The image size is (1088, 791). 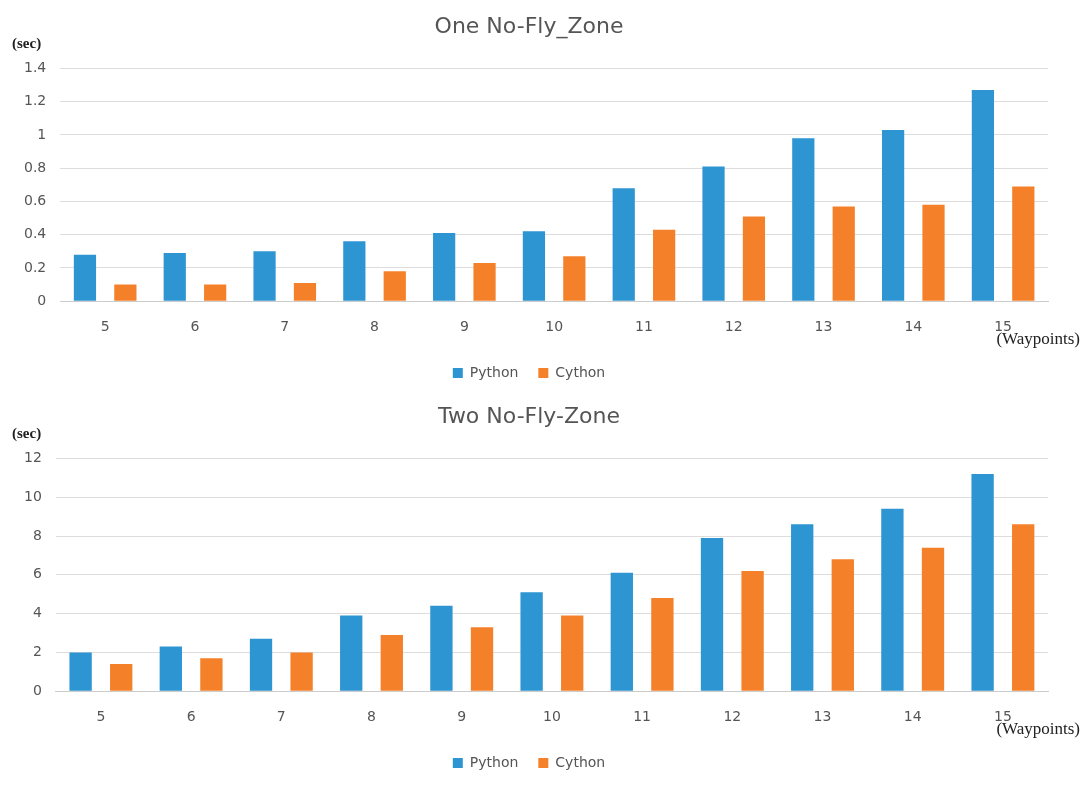 What do you see at coordinates (32, 495) in the screenshot?
I see `y-tick-label: 10` at bounding box center [32, 495].